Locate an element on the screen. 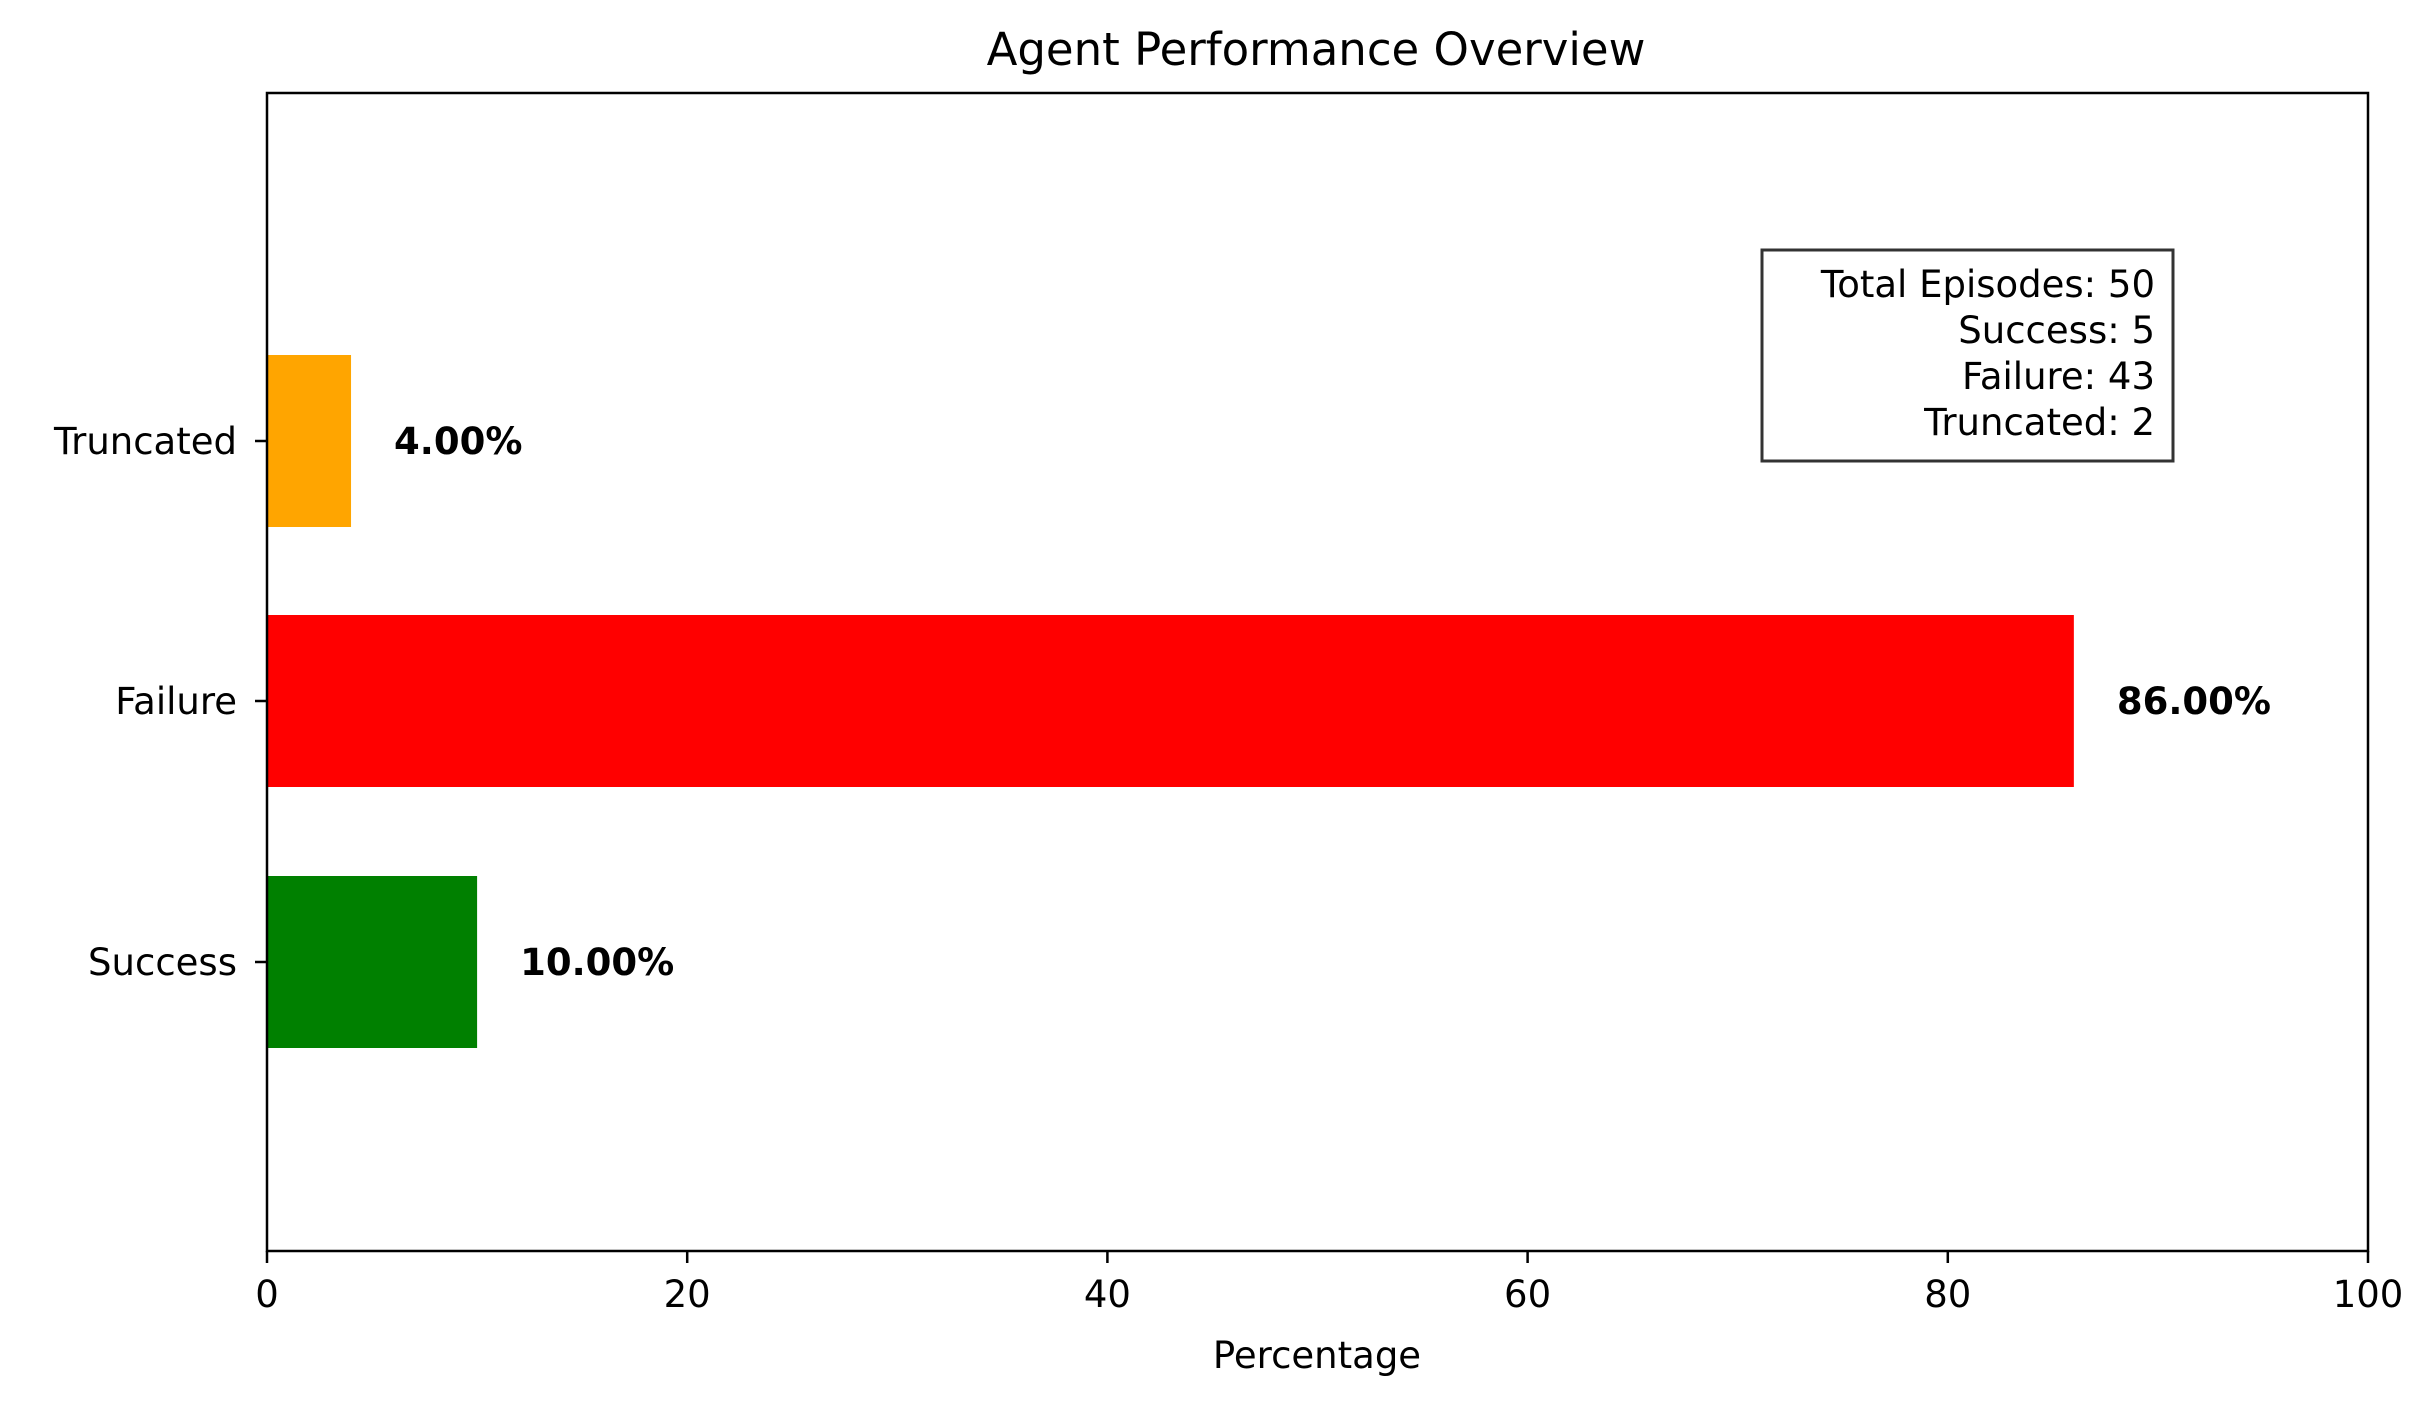  bar-failure is located at coordinates (1170, 701).